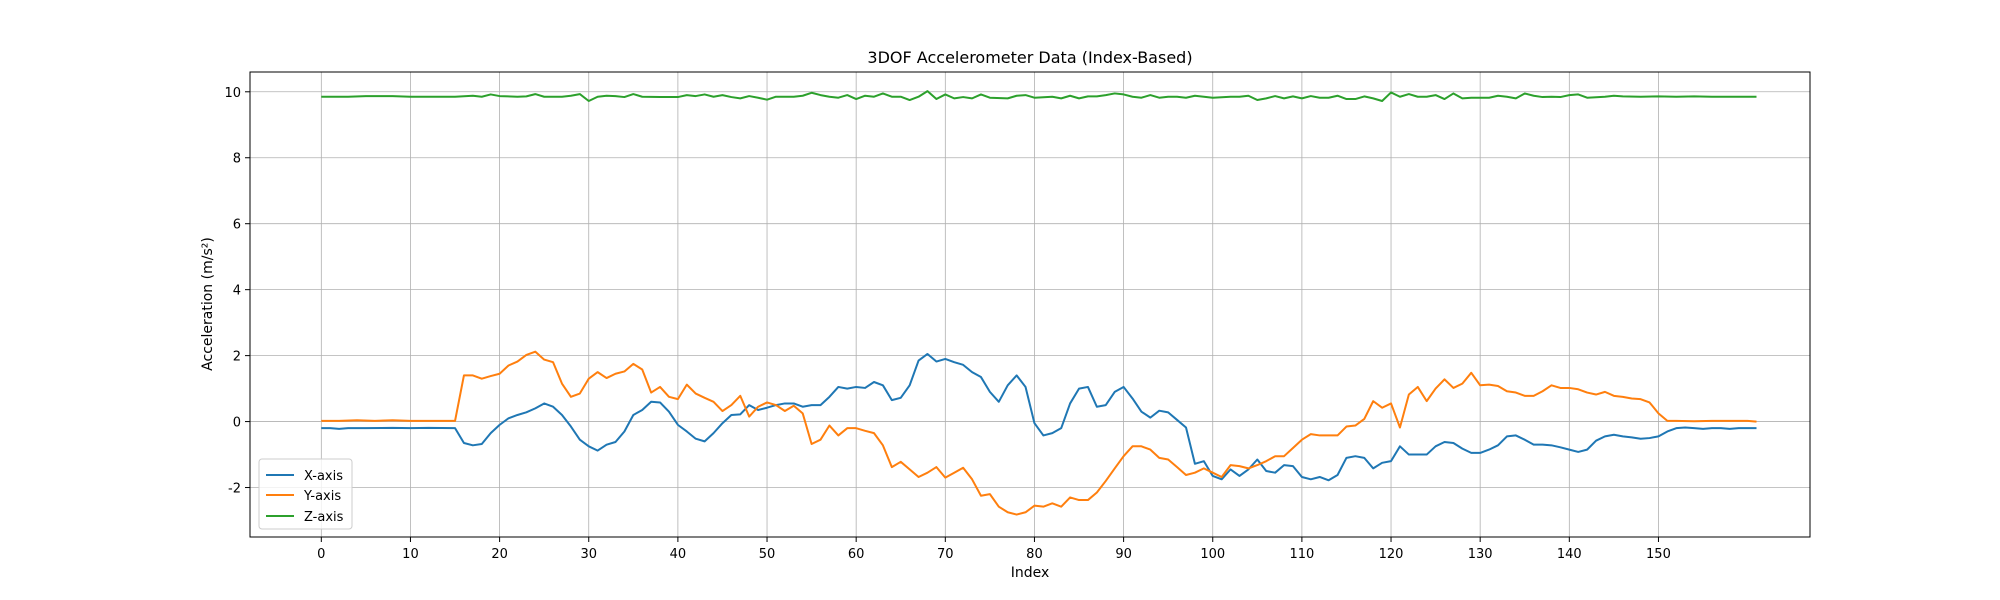 This screenshot has height=600, width=2000. What do you see at coordinates (994, 549) in the screenshot?
I see `x-axis-ticks: 0 10 20 30 40 50 60 70 80 90 100 110 120 130 140 150` at bounding box center [994, 549].